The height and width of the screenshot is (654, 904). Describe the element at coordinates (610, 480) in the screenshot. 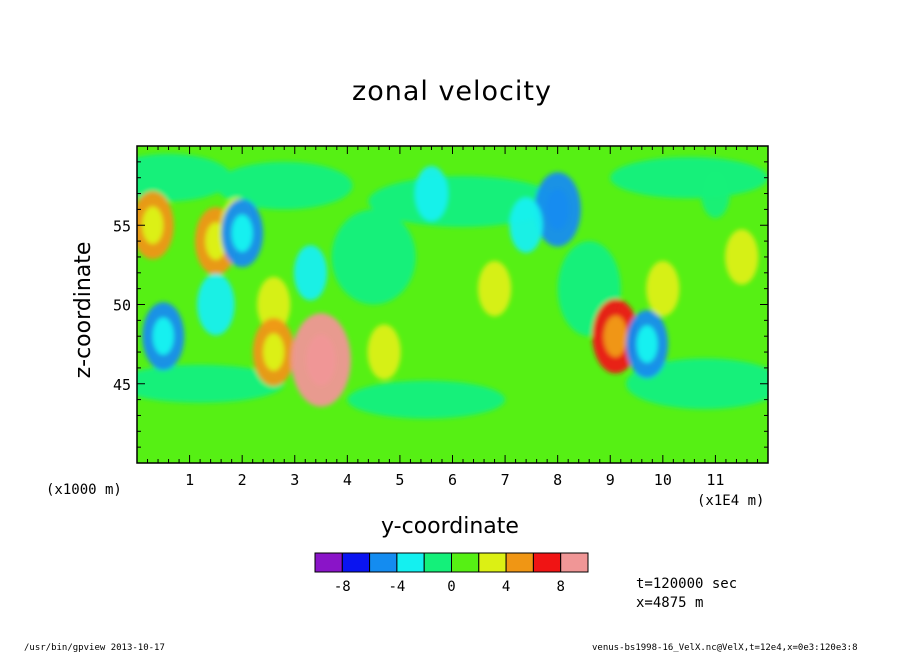

I see `x-tick-label: 9` at that location.